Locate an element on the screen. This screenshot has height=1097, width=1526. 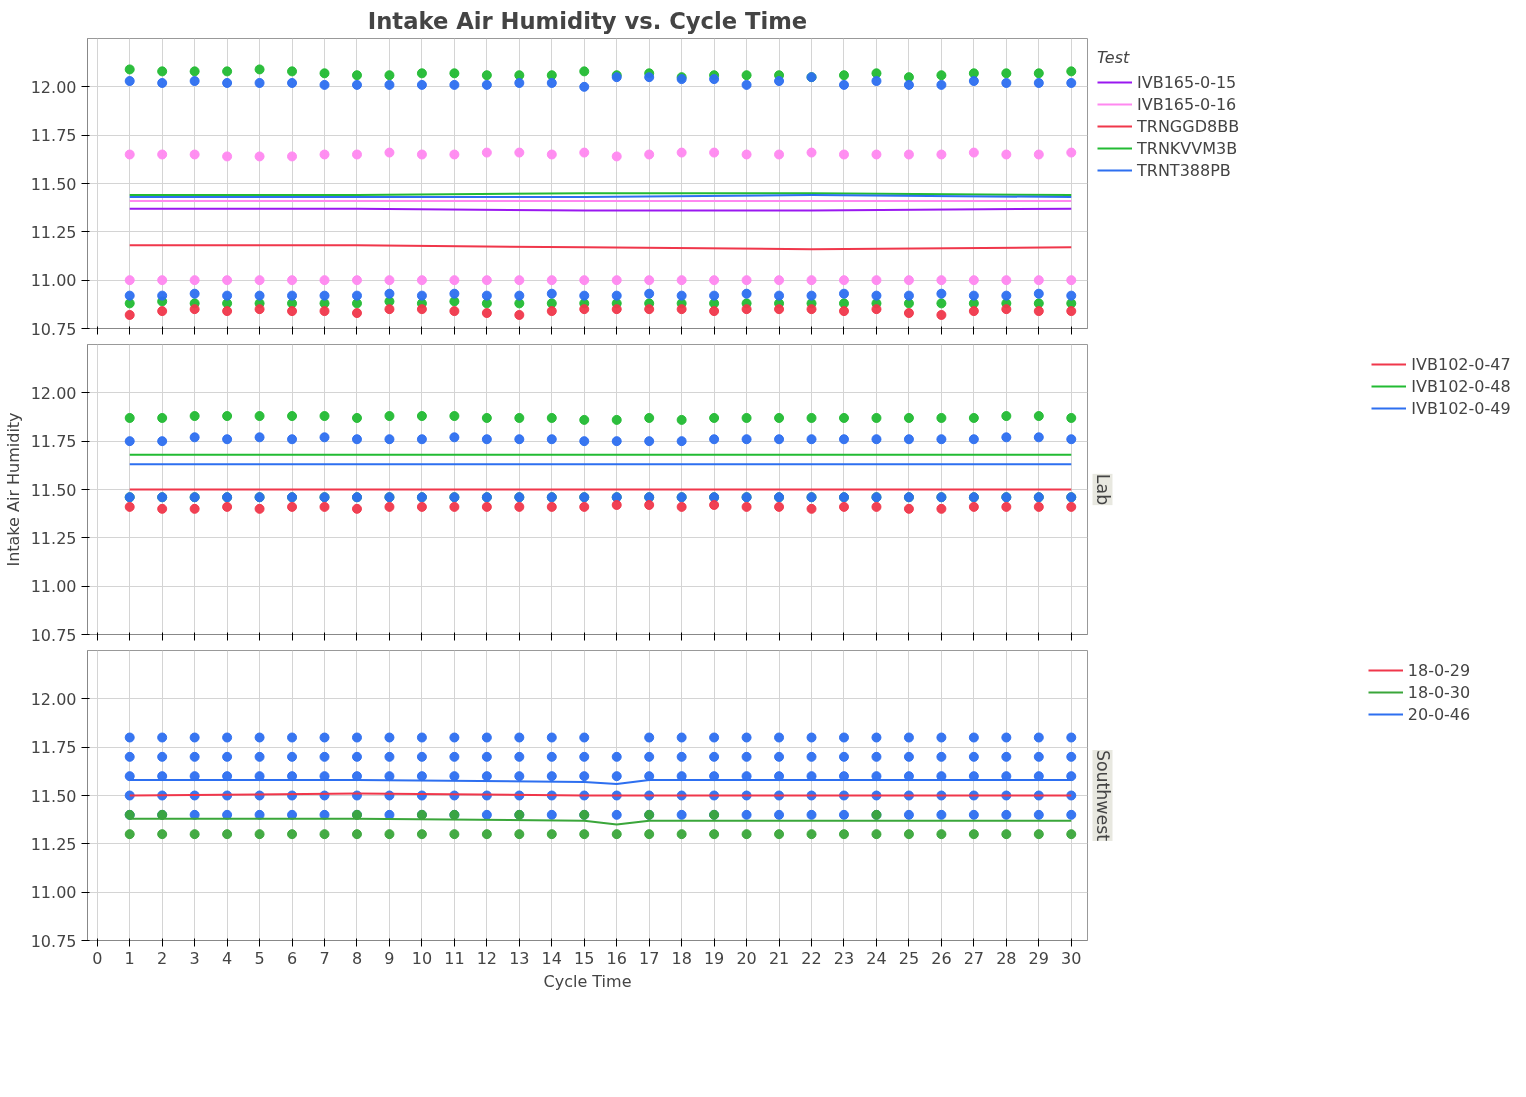
text: Lab is located at coordinates (1102, 489).